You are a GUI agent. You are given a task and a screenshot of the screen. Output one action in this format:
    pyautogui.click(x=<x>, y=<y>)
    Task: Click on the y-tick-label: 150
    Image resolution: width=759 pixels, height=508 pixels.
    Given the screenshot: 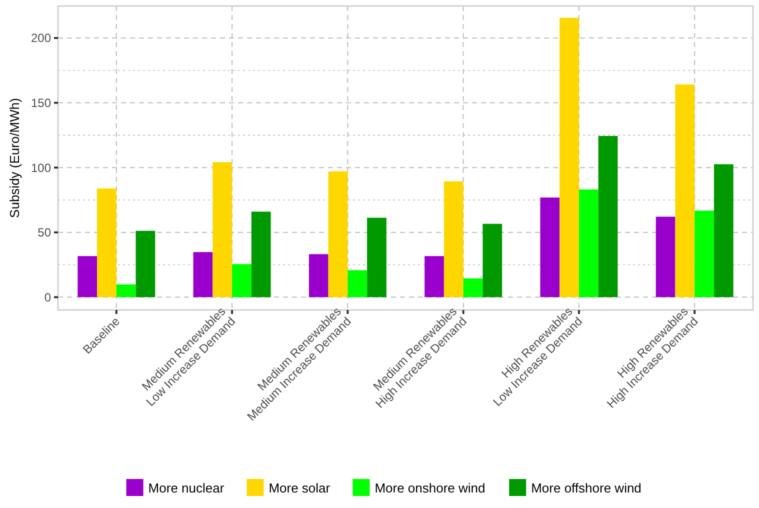 What is the action you would take?
    pyautogui.click(x=41, y=103)
    